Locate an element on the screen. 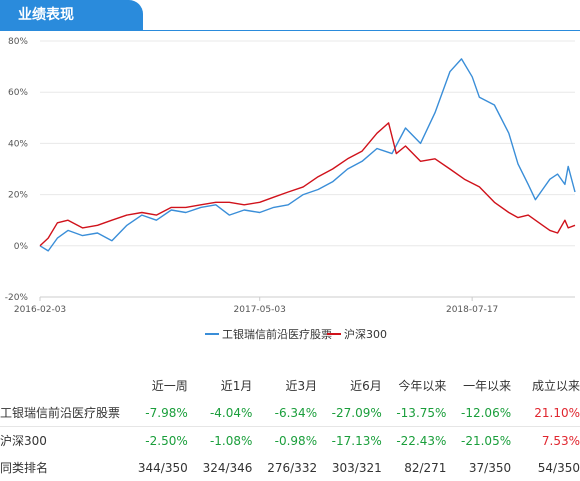  y-tick-label: 60% is located at coordinates (18, 93).